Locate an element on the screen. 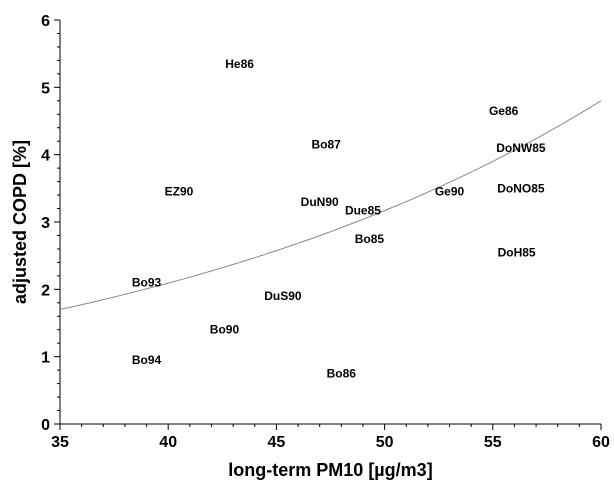 The height and width of the screenshot is (483, 614). x-tick-label: 45 is located at coordinates (277, 442).